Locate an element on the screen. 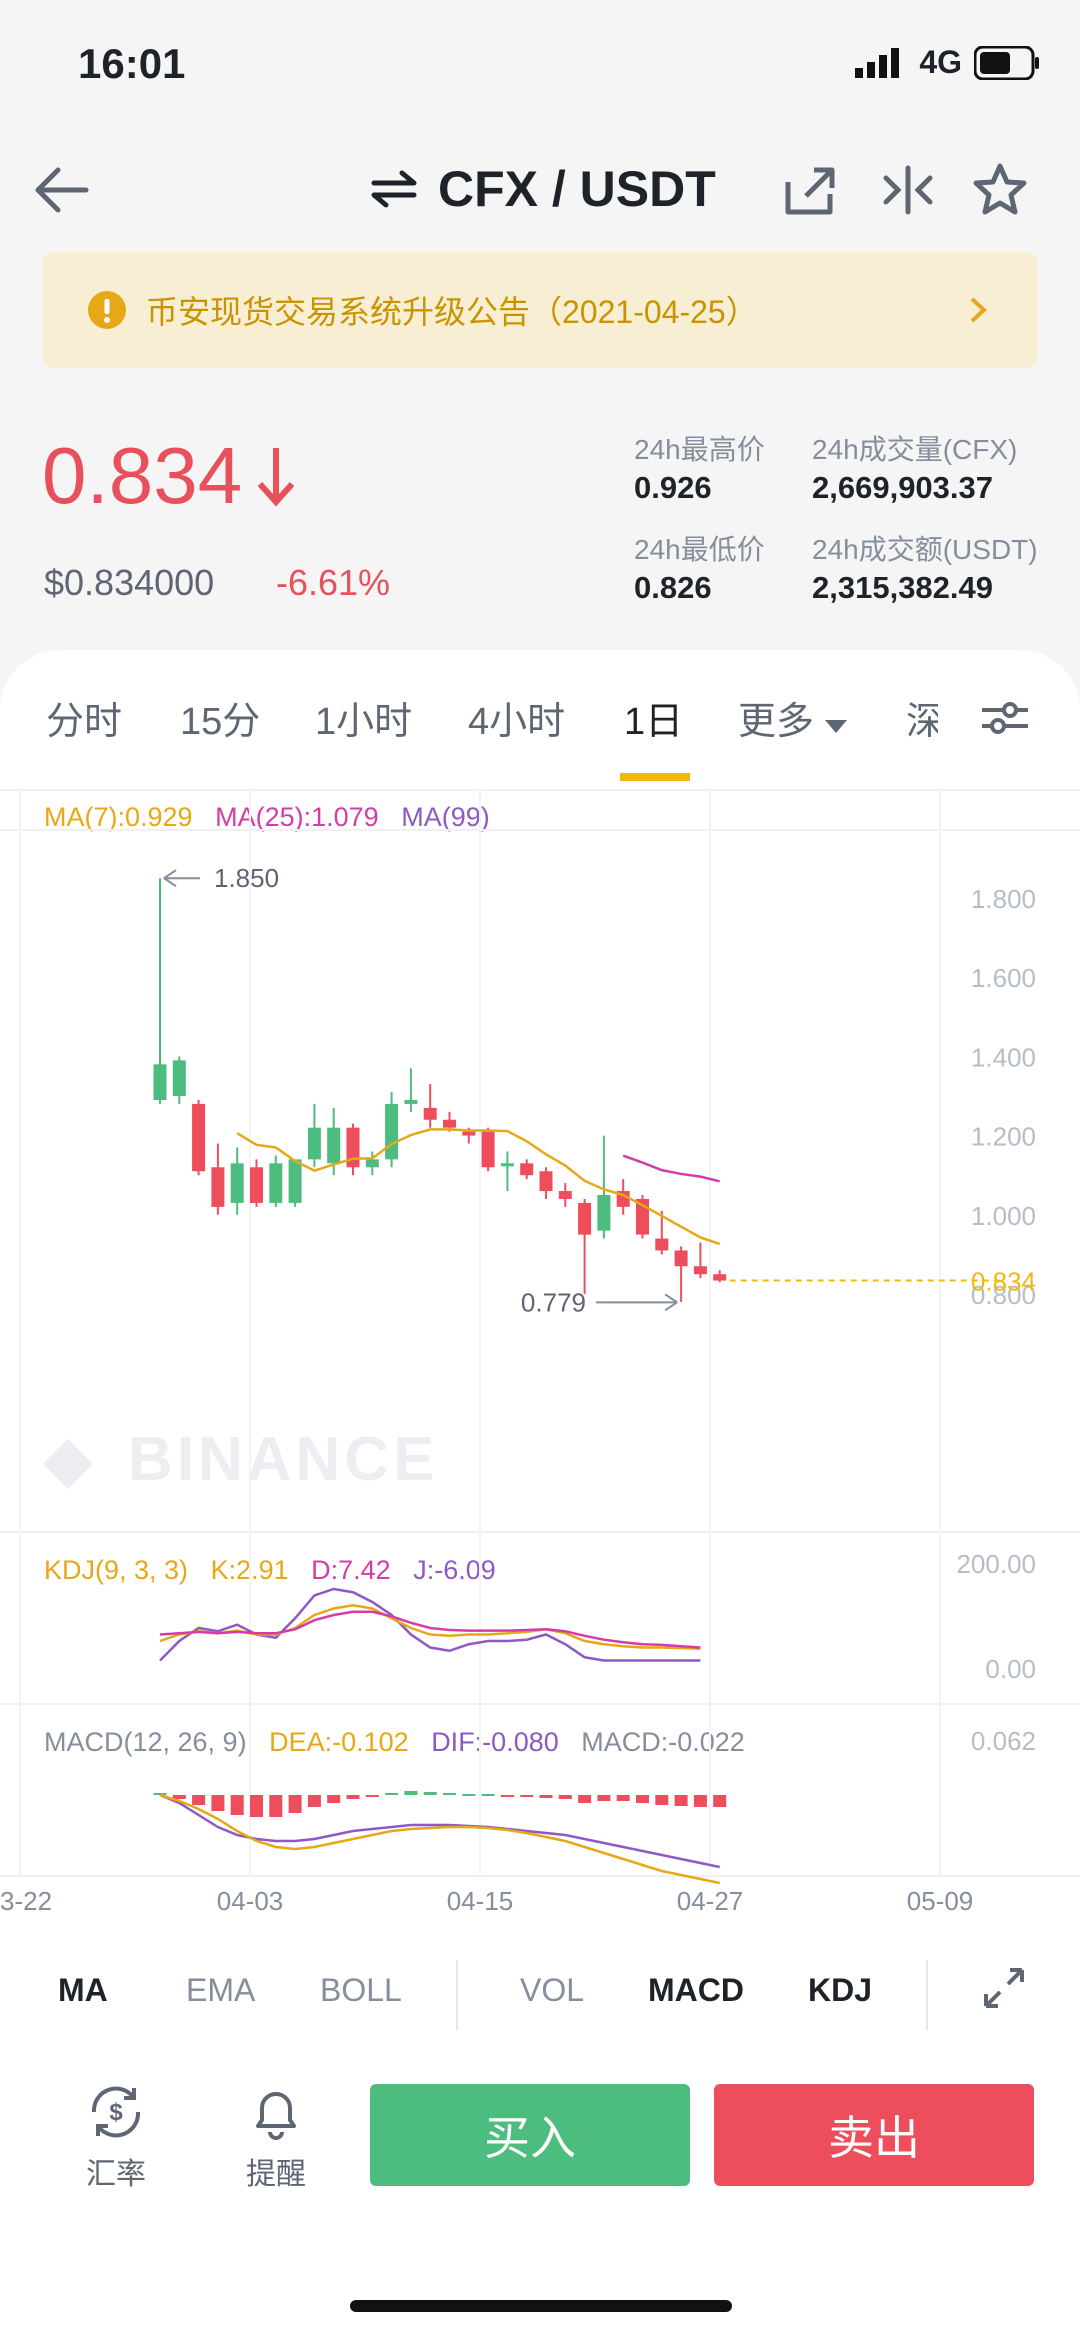  tab-1d: 1日 is located at coordinates (654, 722).